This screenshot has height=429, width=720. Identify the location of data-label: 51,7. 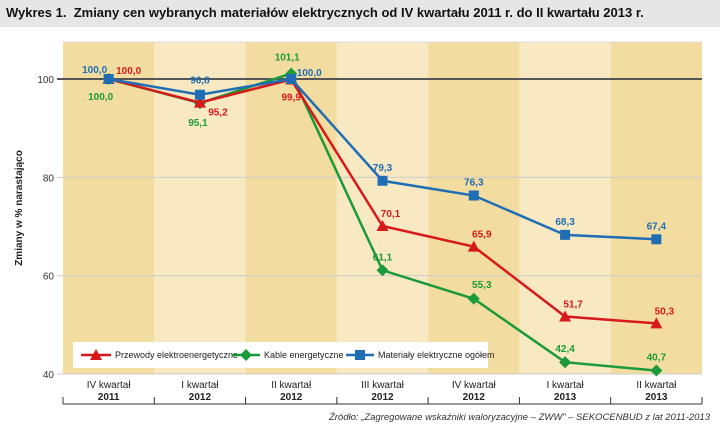
(573, 304).